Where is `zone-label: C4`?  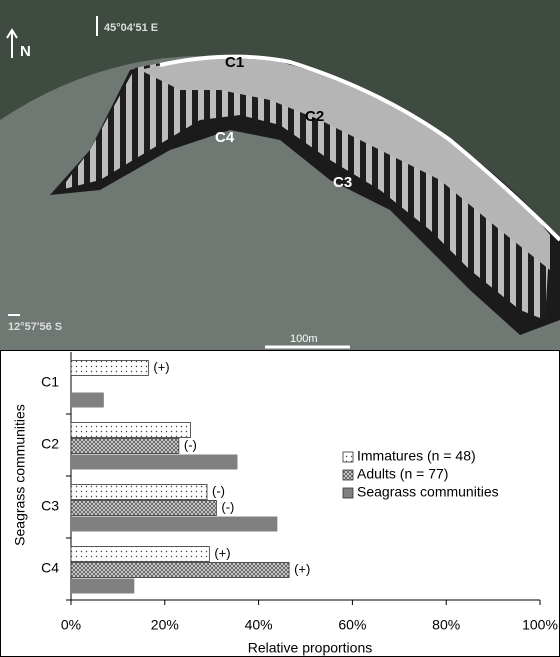
zone-label: C4 is located at coordinates (225, 137).